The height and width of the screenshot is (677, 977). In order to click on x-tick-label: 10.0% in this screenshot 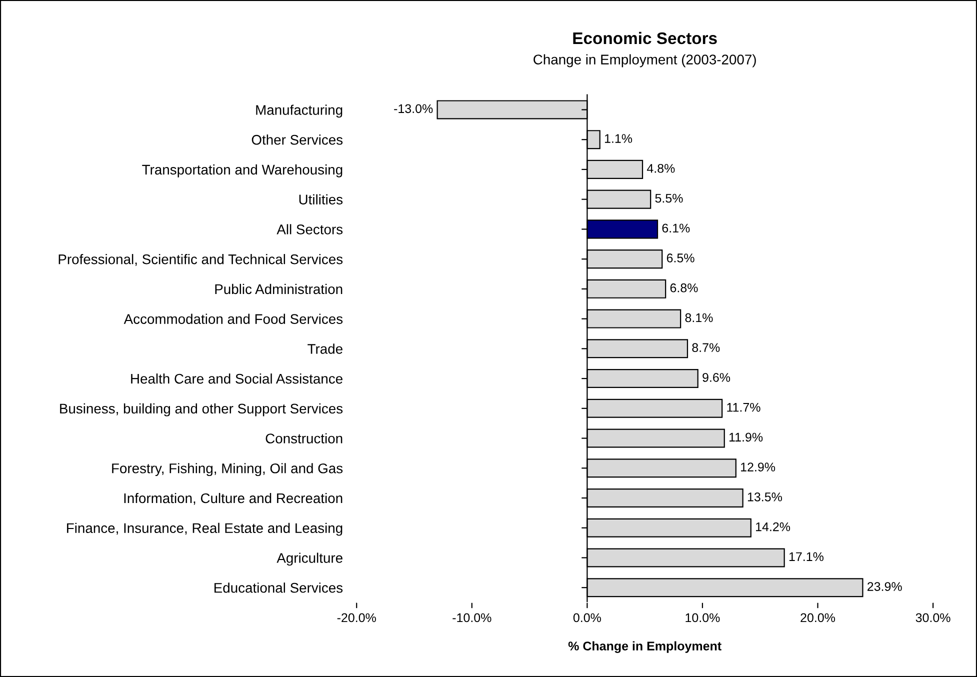, I will do `click(703, 617)`.